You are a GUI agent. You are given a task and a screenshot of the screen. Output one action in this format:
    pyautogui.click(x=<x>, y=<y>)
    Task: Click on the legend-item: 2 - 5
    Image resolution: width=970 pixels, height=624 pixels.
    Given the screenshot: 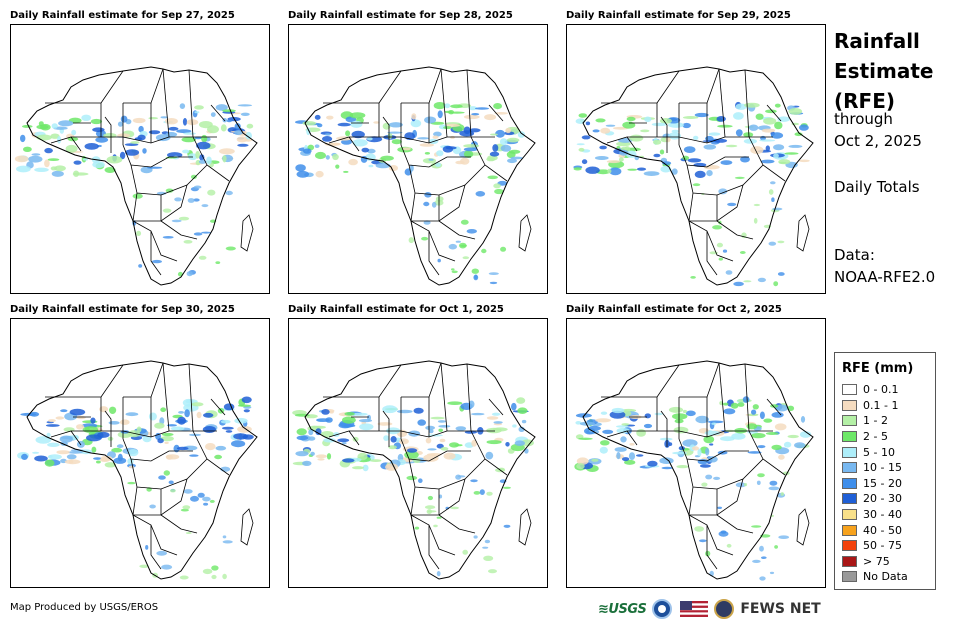 What is the action you would take?
    pyautogui.click(x=885, y=437)
    